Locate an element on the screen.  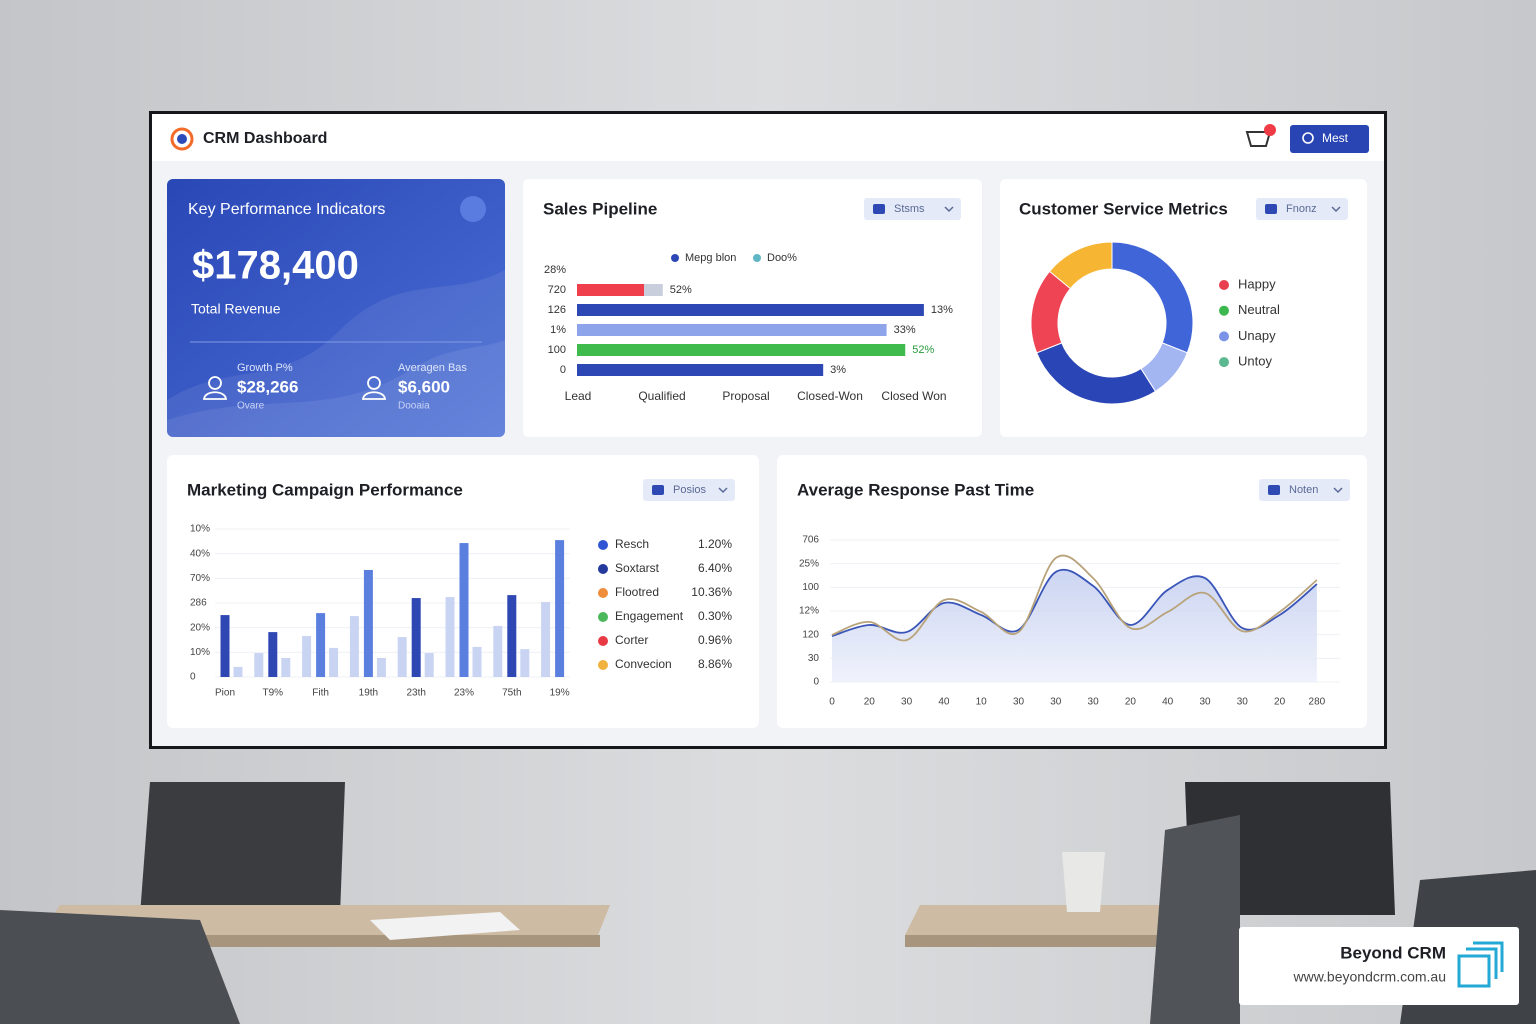
filter-label: Fnonz is located at coordinates (1301, 209).